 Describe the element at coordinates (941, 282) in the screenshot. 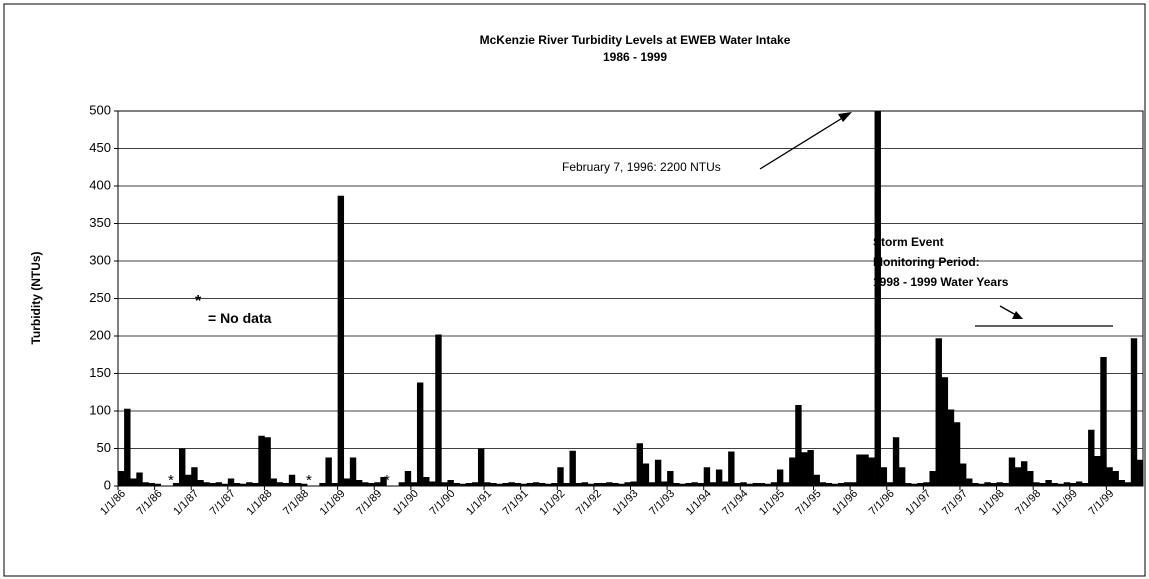

I see `storm-note: 1998 - 1999 Water Years` at that location.